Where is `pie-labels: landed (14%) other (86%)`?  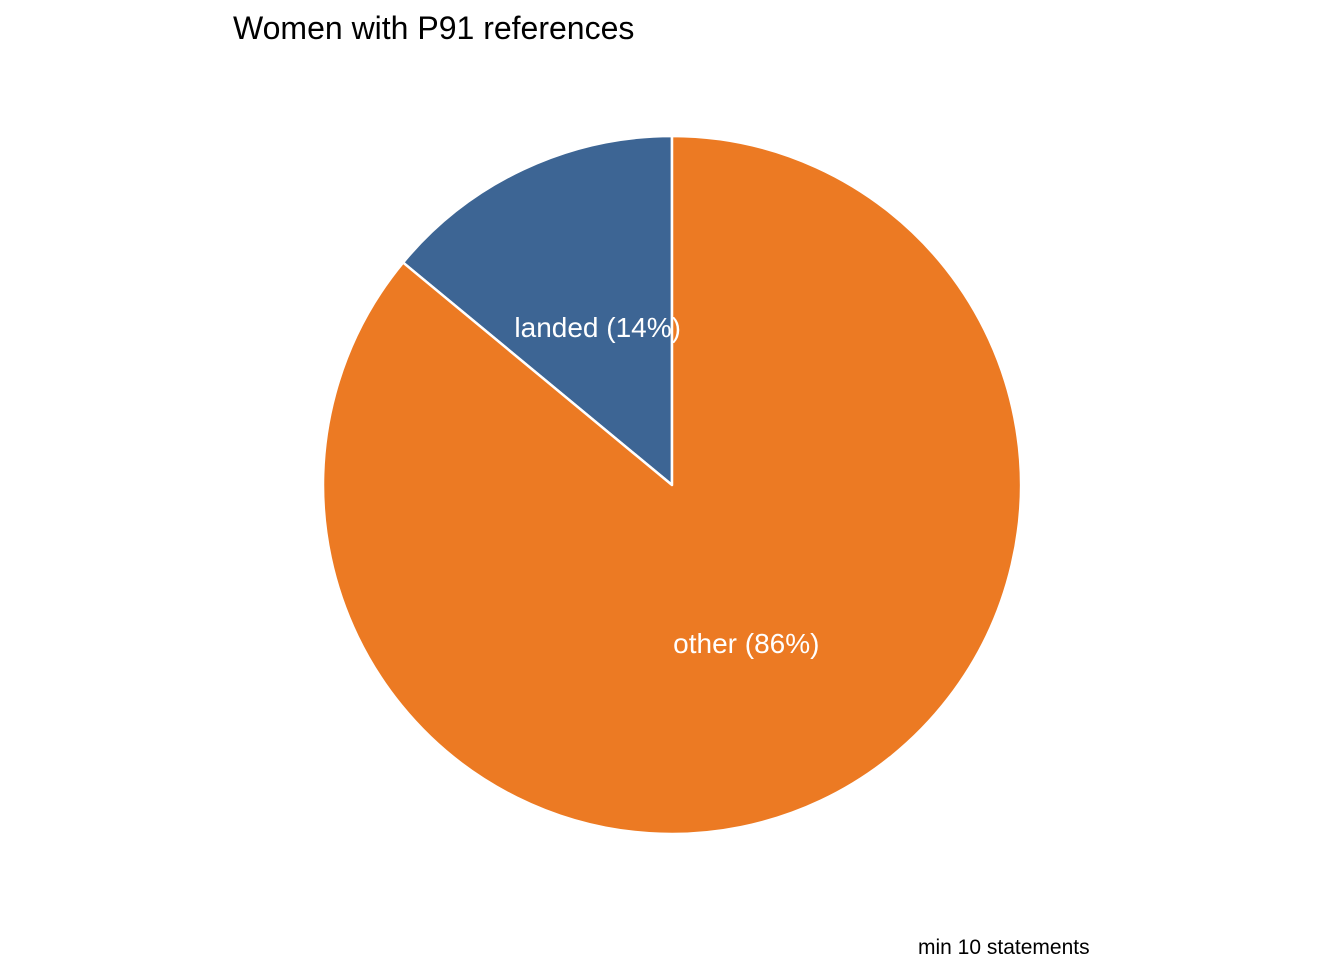 pie-labels: landed (14%) other (86%) is located at coordinates (666, 485).